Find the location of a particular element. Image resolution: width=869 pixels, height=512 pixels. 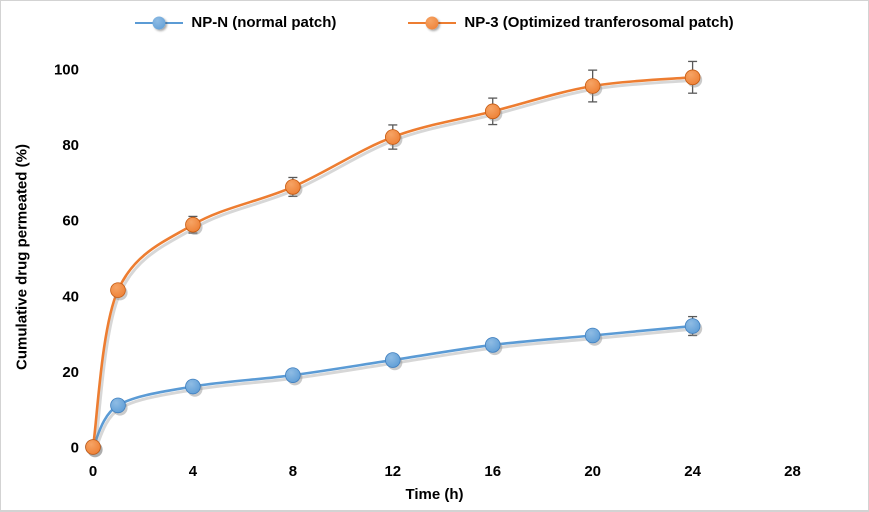

y-tick-label: 60 is located at coordinates (70, 221).